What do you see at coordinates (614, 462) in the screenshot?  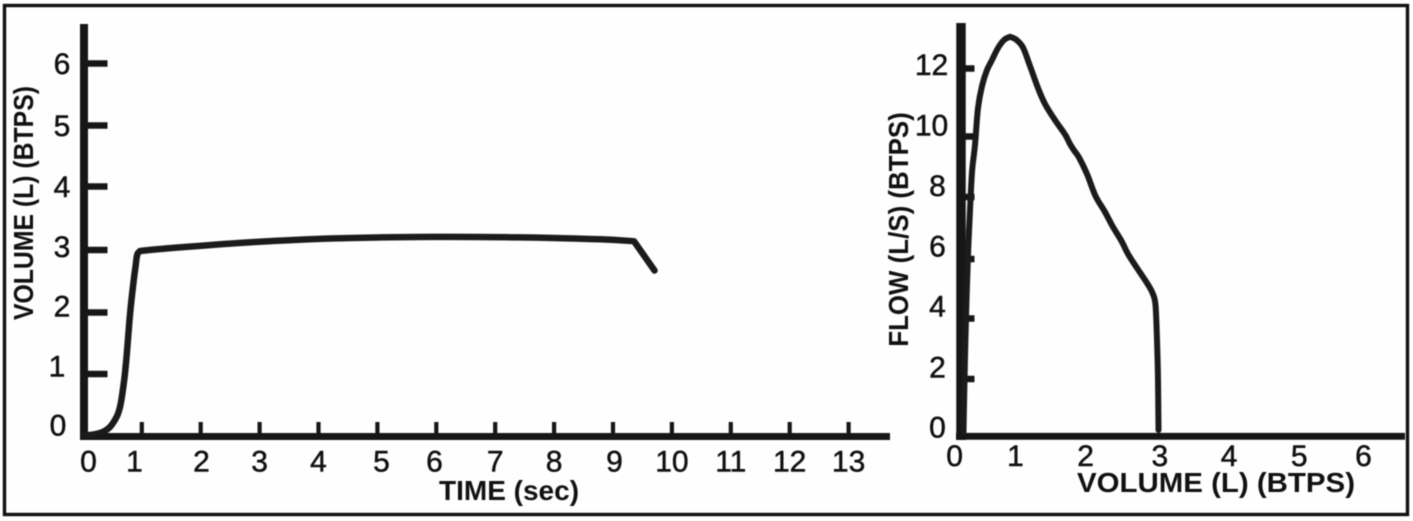 I see `svg-text: 9` at bounding box center [614, 462].